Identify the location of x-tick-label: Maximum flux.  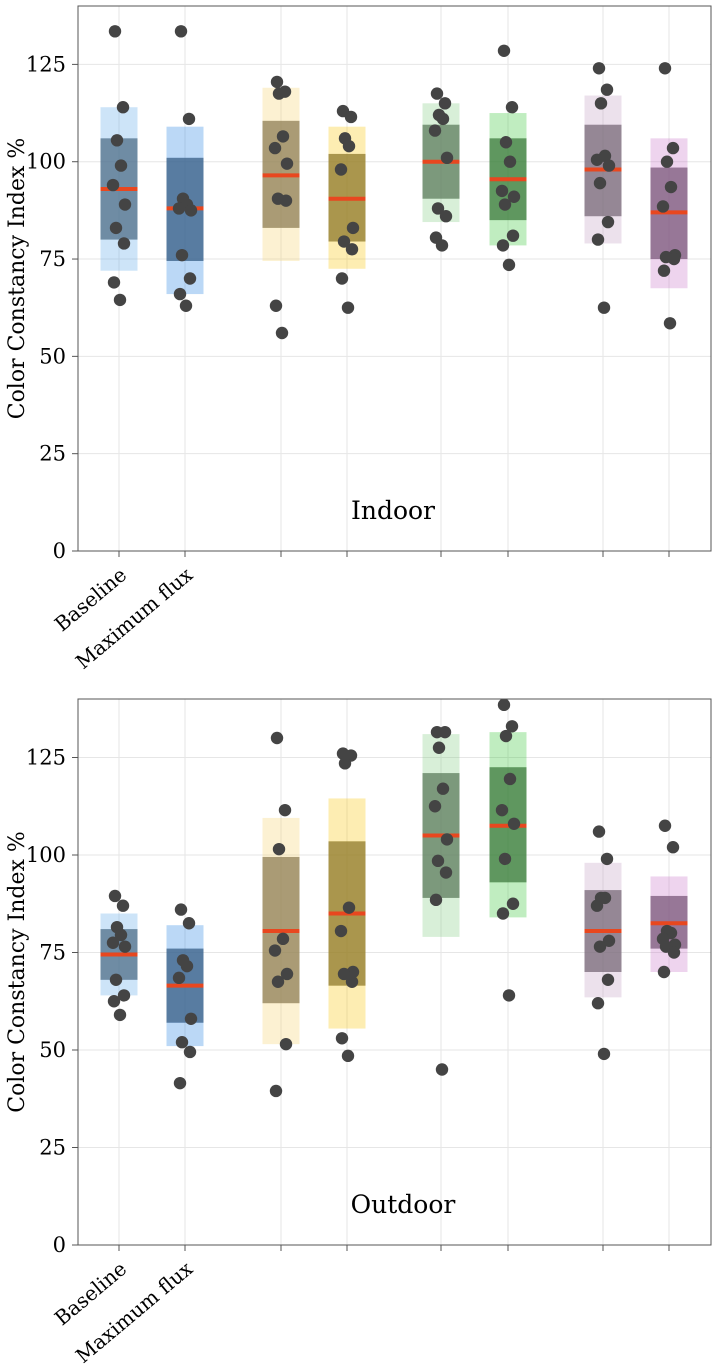
(134, 1312).